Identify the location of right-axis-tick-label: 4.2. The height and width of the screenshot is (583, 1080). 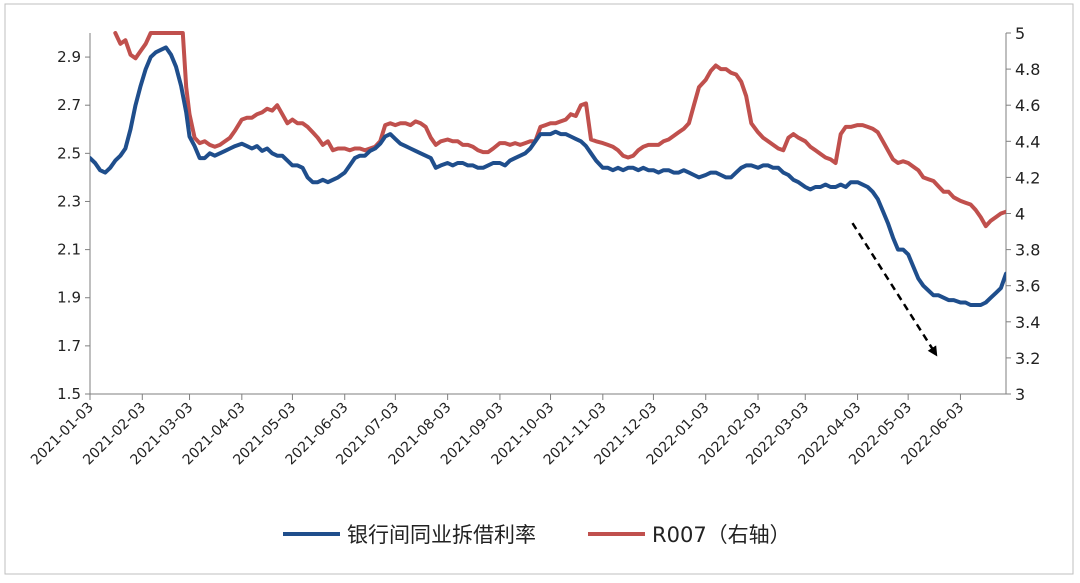
(1027, 177).